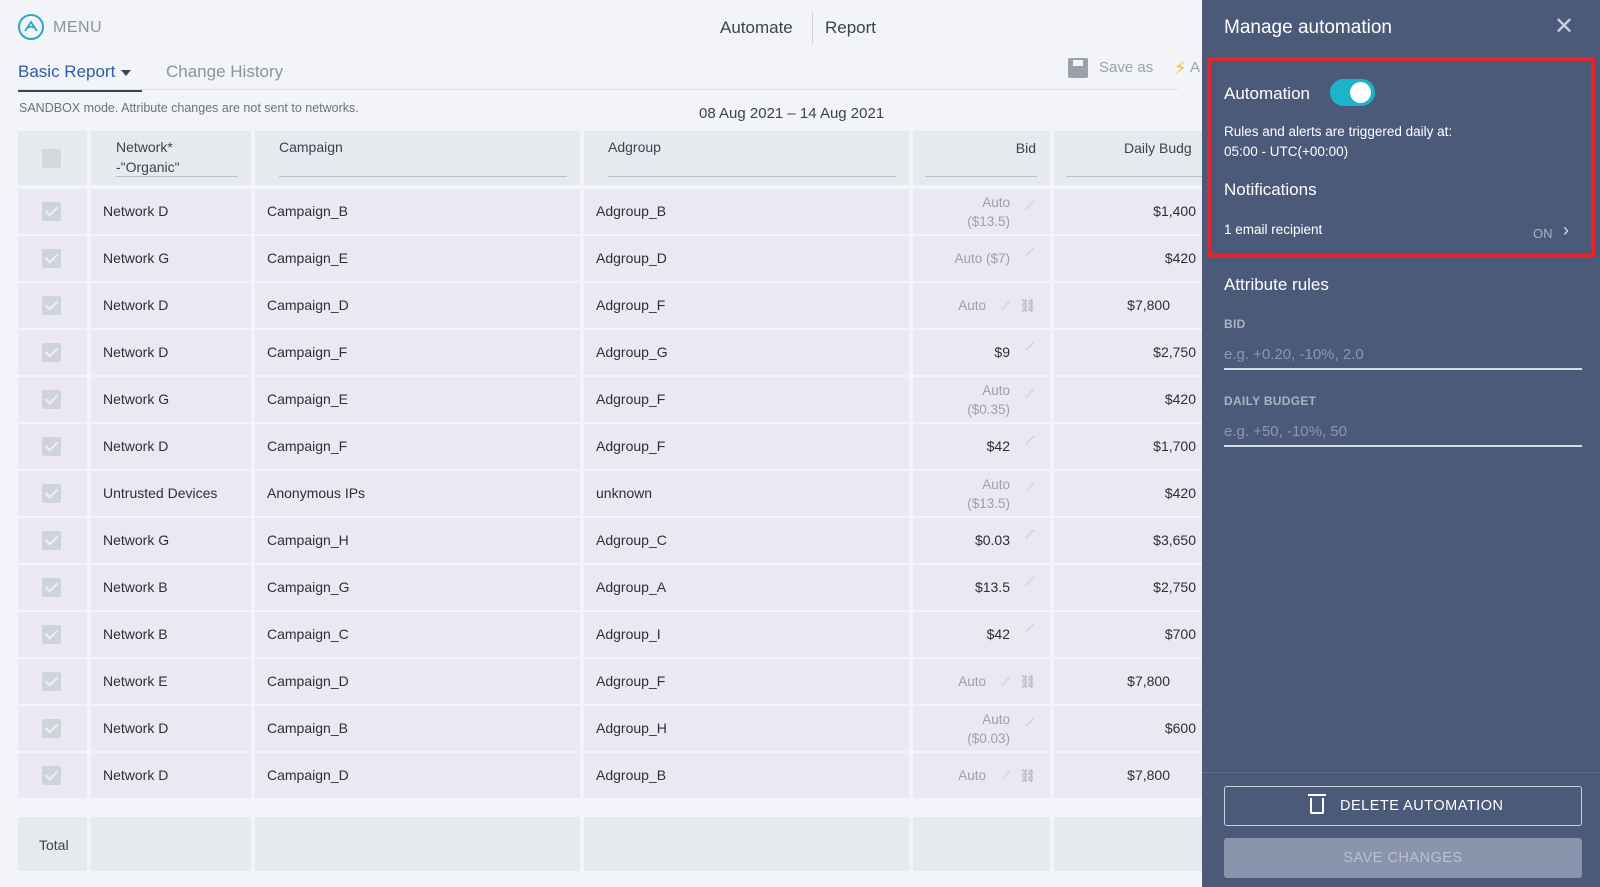 This screenshot has height=887, width=1600. What do you see at coordinates (981, 258) in the screenshot?
I see `bid-cell: Auto ($7)` at bounding box center [981, 258].